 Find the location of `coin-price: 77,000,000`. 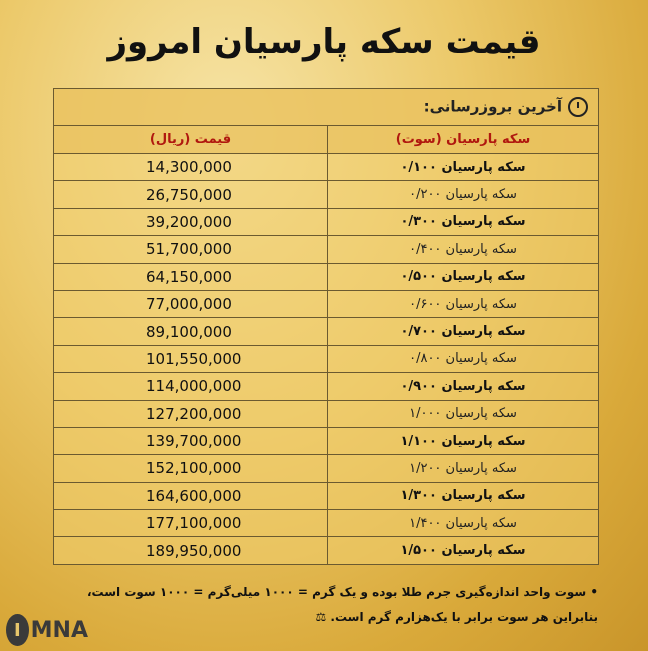

coin-price: 77,000,000 is located at coordinates (190, 304).